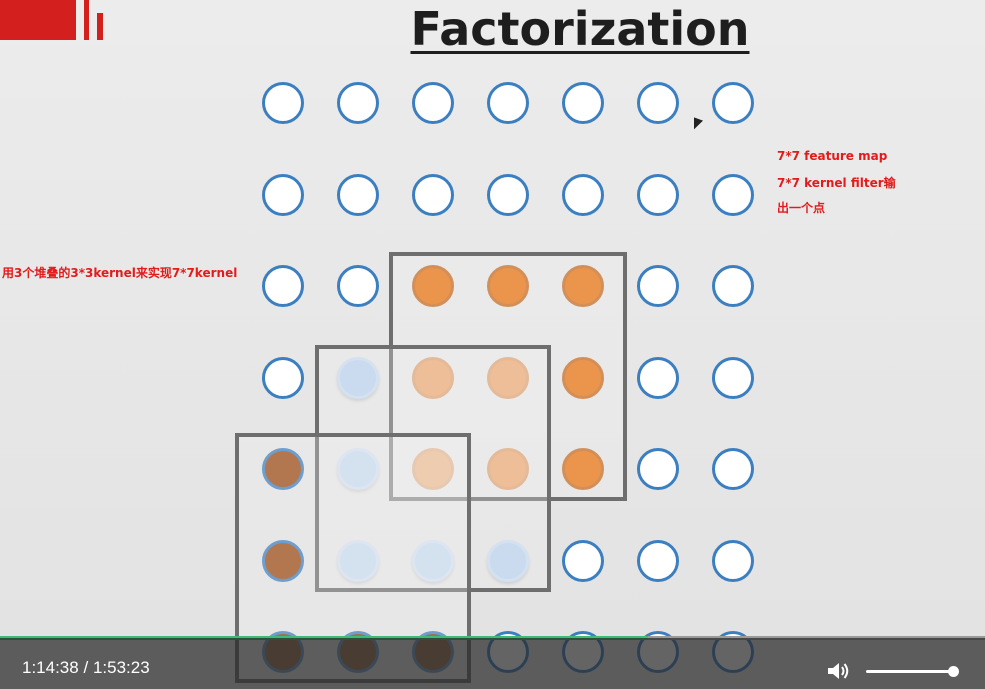  Describe the element at coordinates (913, 671) in the screenshot. I see `volume-slider` at that location.